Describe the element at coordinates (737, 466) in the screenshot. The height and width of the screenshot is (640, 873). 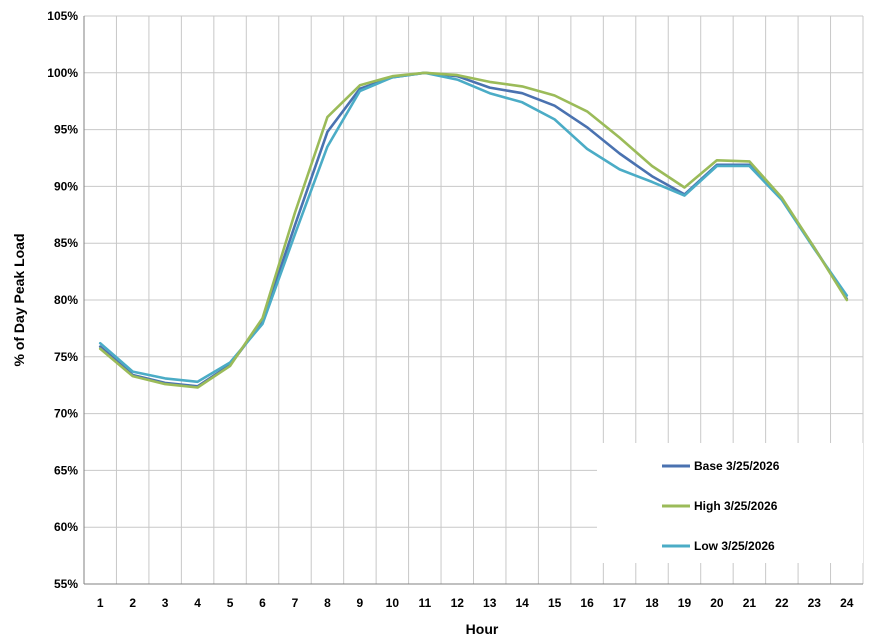
I see `legend-label: Base 3/25/2026` at that location.